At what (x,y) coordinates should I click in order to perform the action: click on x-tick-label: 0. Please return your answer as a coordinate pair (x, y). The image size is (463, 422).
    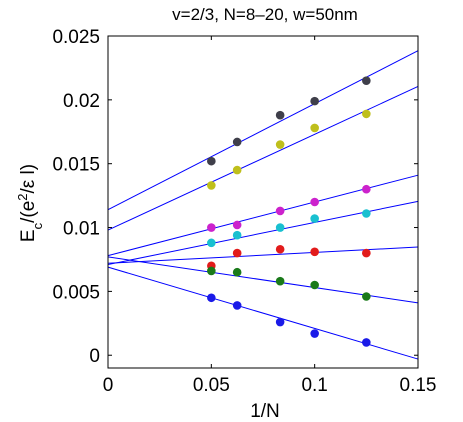
    Looking at the image, I should click on (108, 385).